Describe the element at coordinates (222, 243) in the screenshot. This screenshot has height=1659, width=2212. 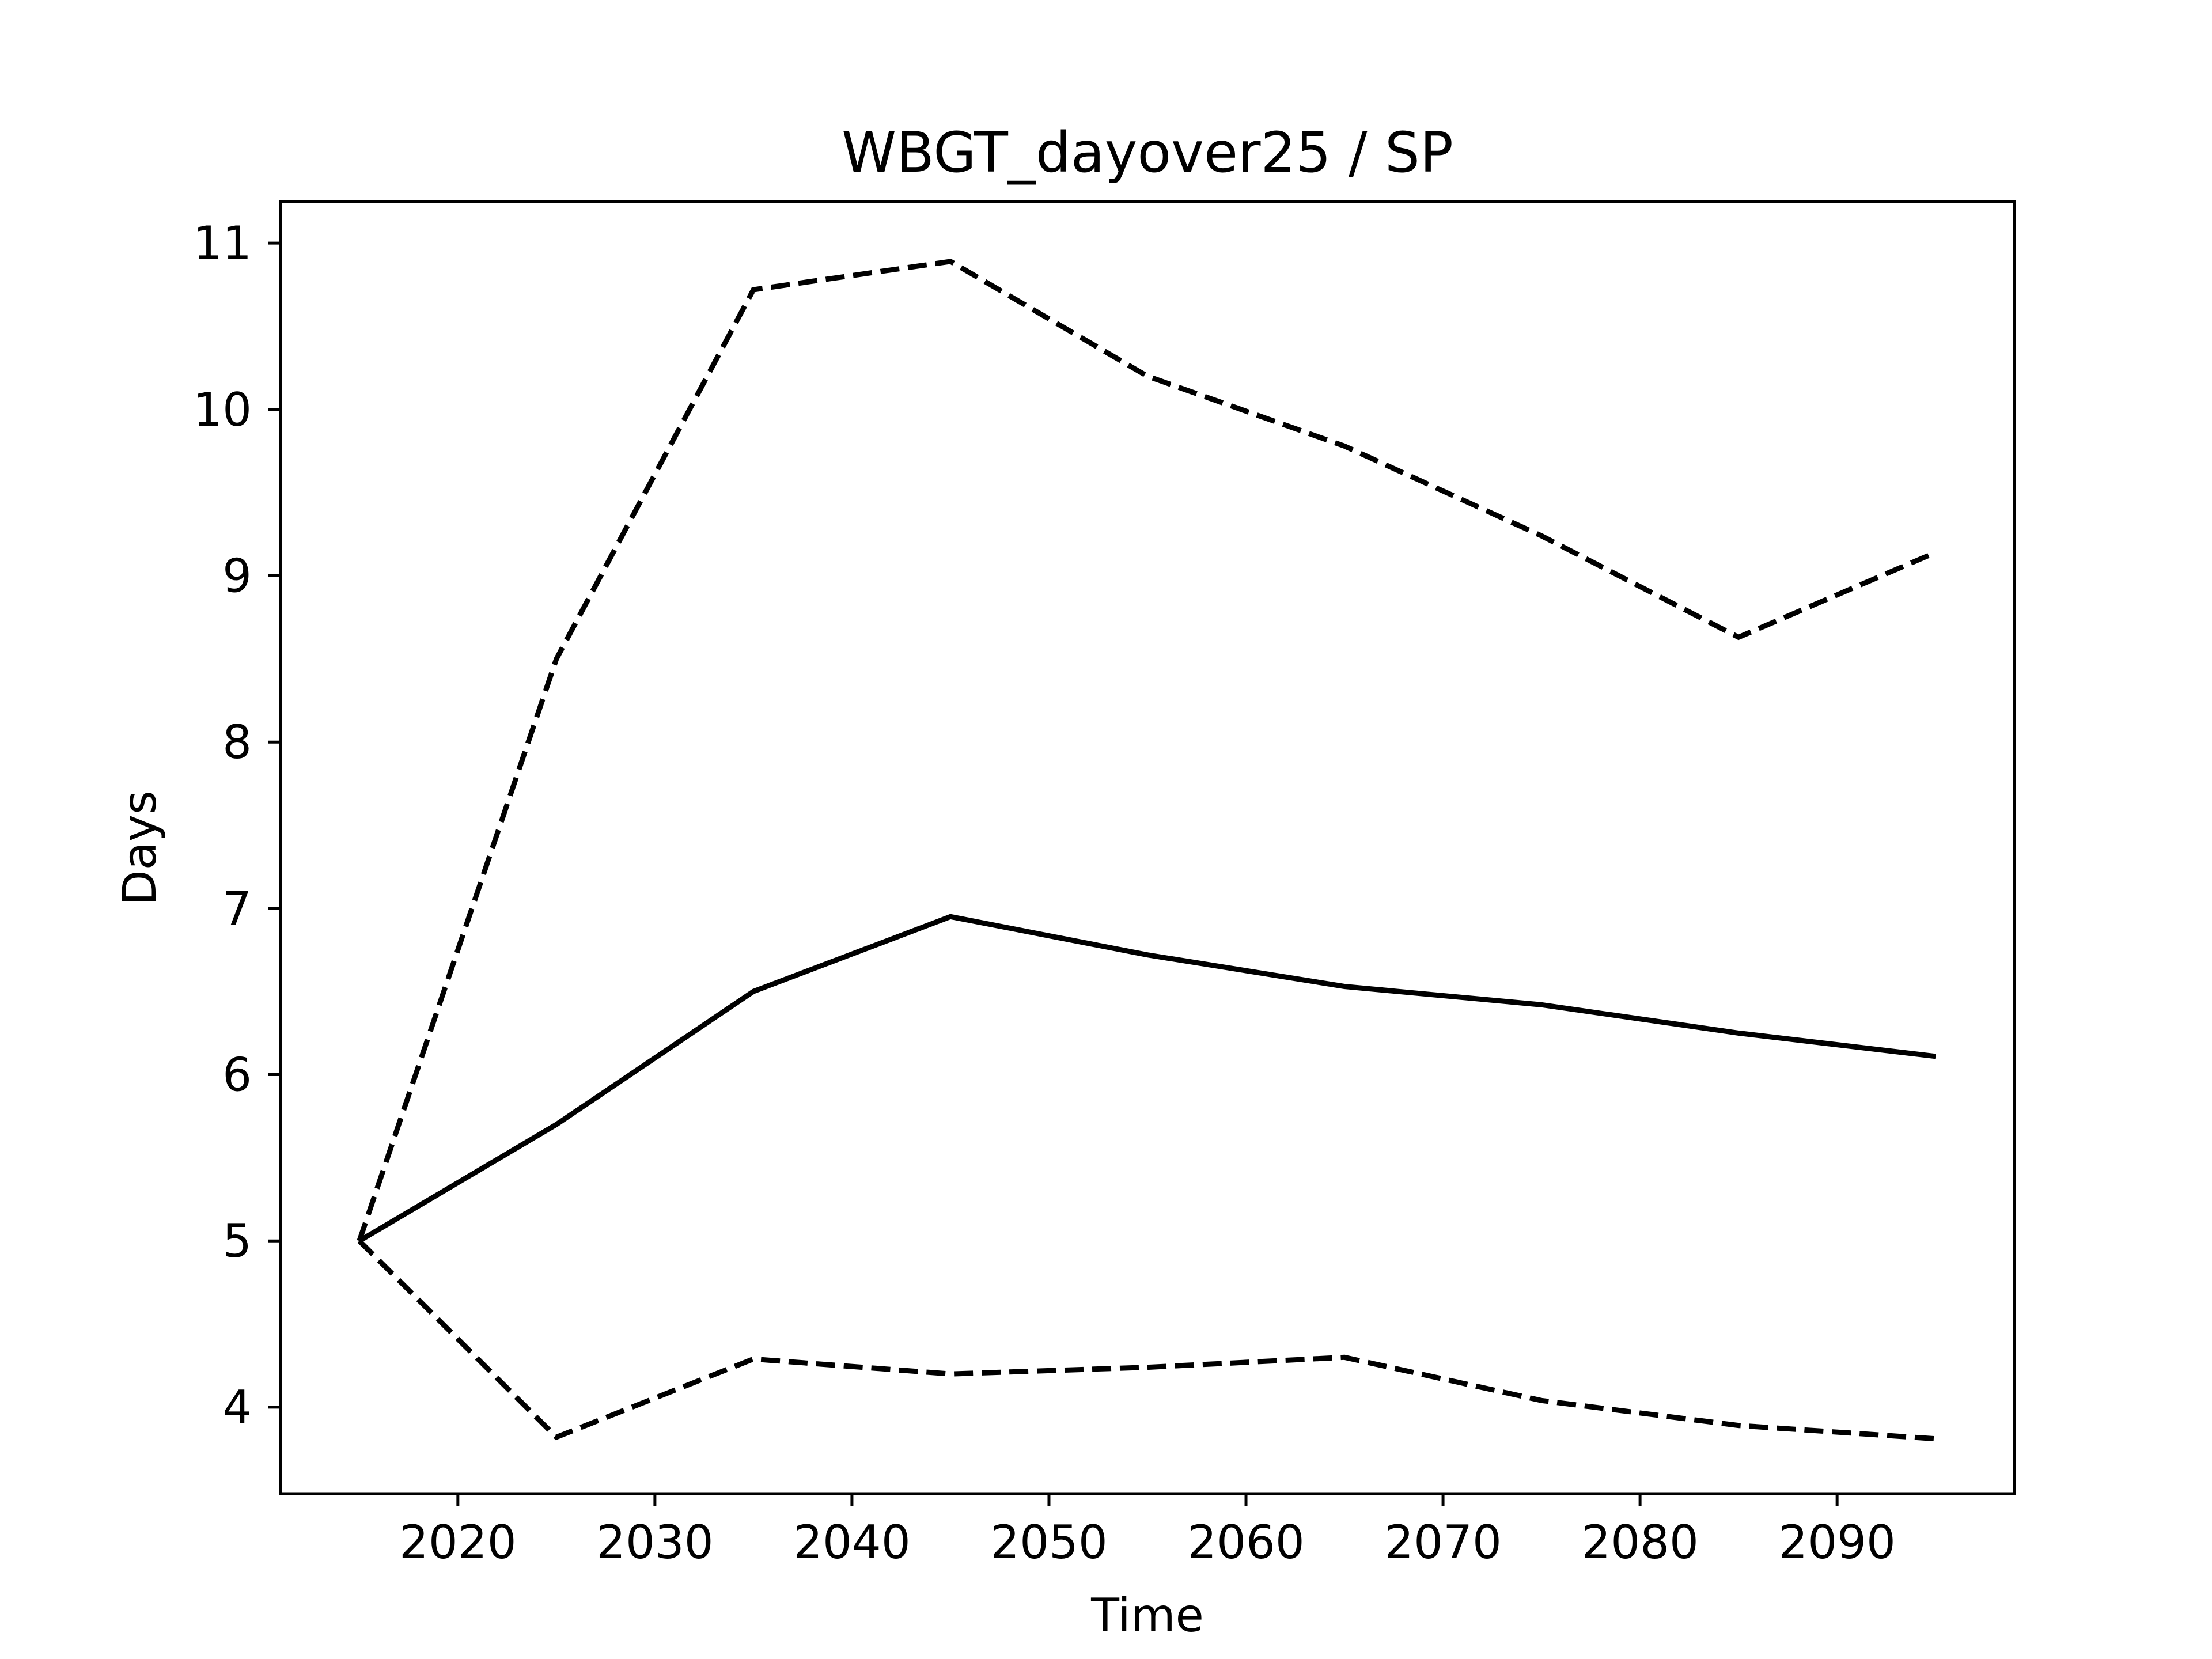
I see `y-tick-label: 11` at that location.